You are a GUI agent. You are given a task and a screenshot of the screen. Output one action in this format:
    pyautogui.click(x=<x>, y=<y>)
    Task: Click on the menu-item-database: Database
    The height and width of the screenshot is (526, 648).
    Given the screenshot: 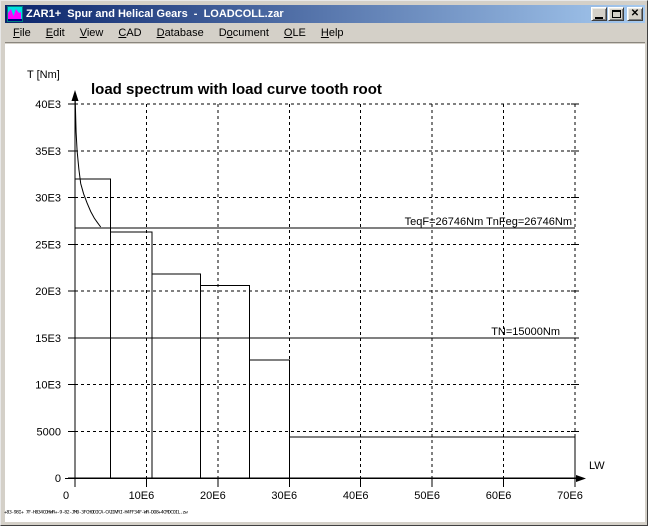 What is the action you would take?
    pyautogui.click(x=180, y=32)
    